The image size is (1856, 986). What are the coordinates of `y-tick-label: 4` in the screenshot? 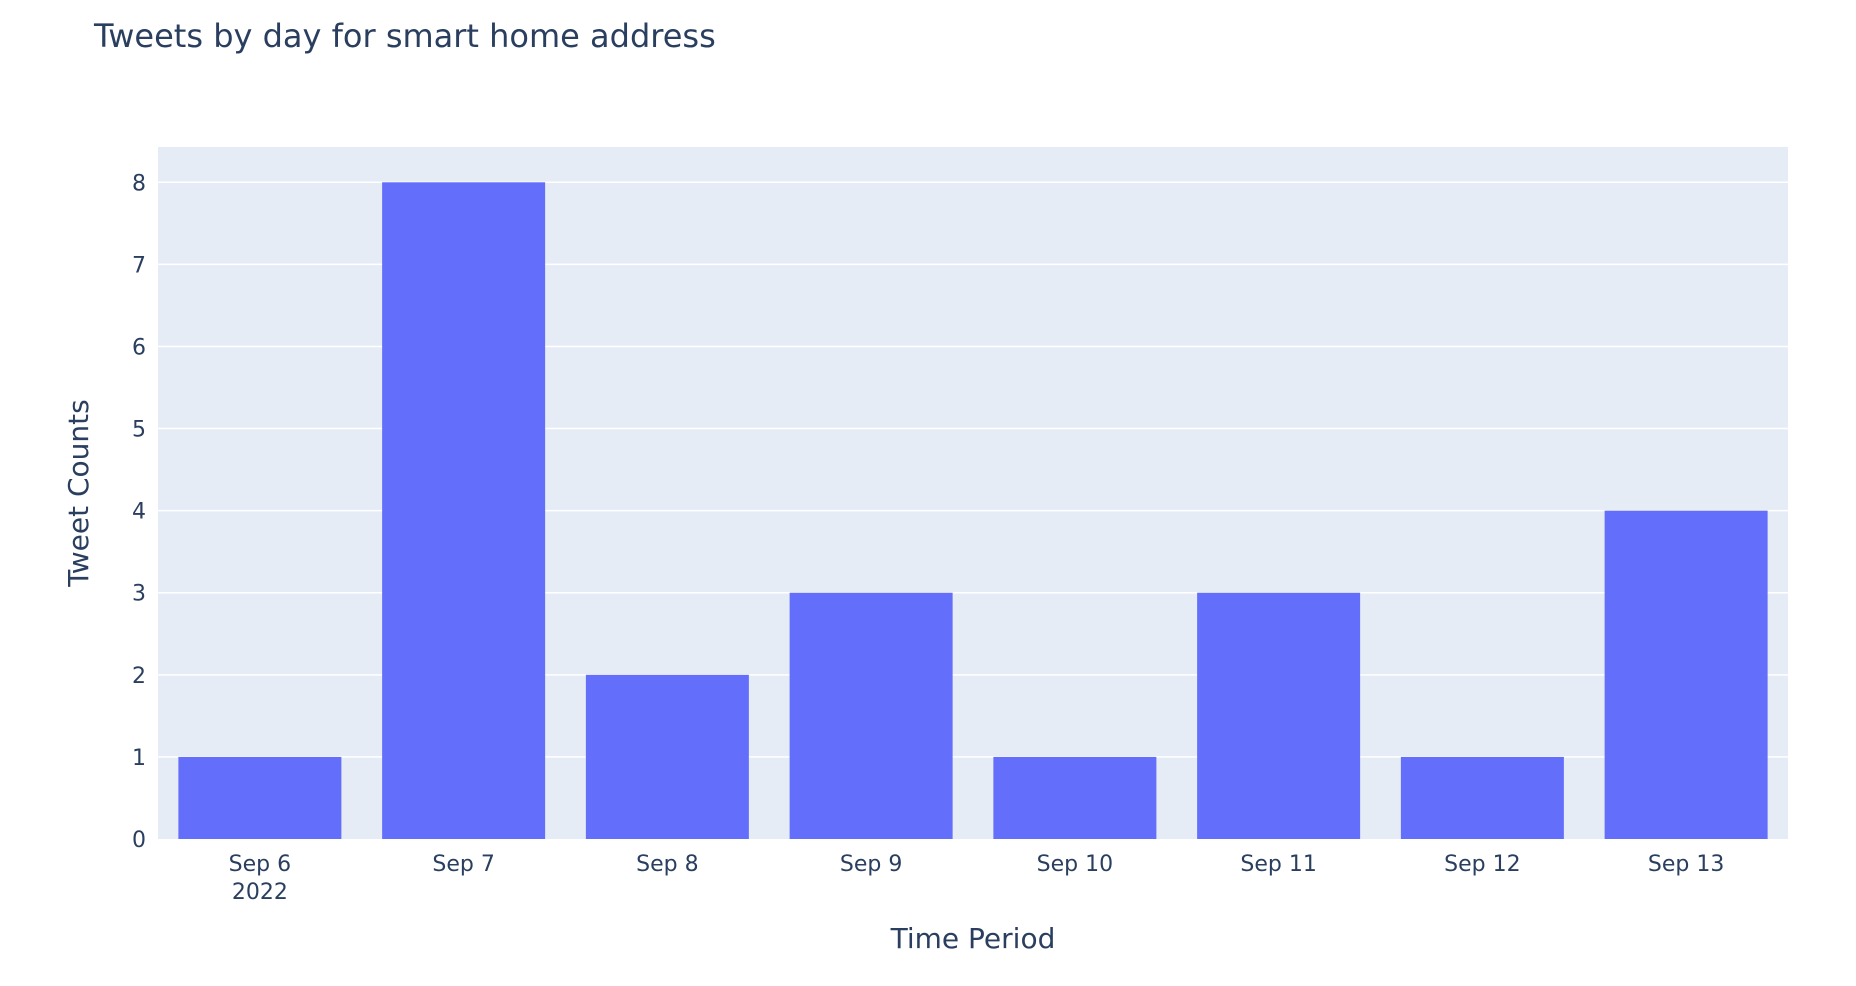 It's located at (139, 512).